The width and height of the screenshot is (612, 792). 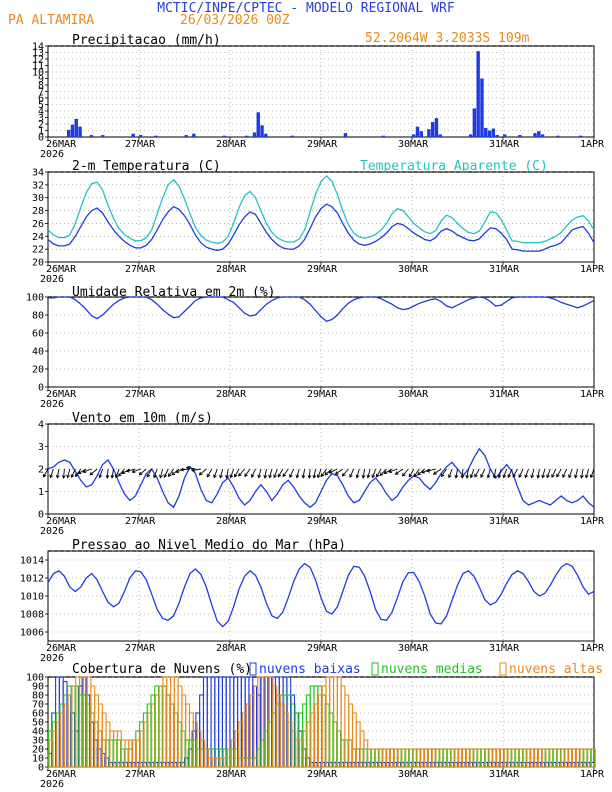 I want to click on y-tick-label: 1, so click(x=41, y=492).